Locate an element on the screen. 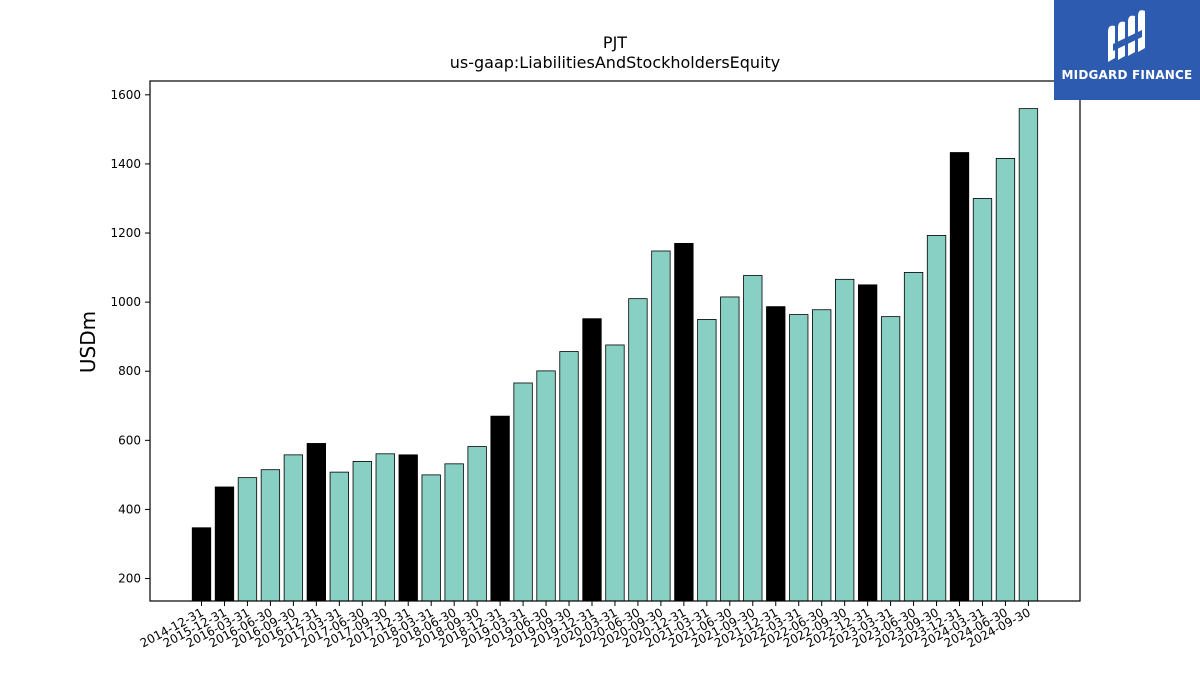 This screenshot has width=1200, height=675. chart-title: PJT is located at coordinates (615, 42).